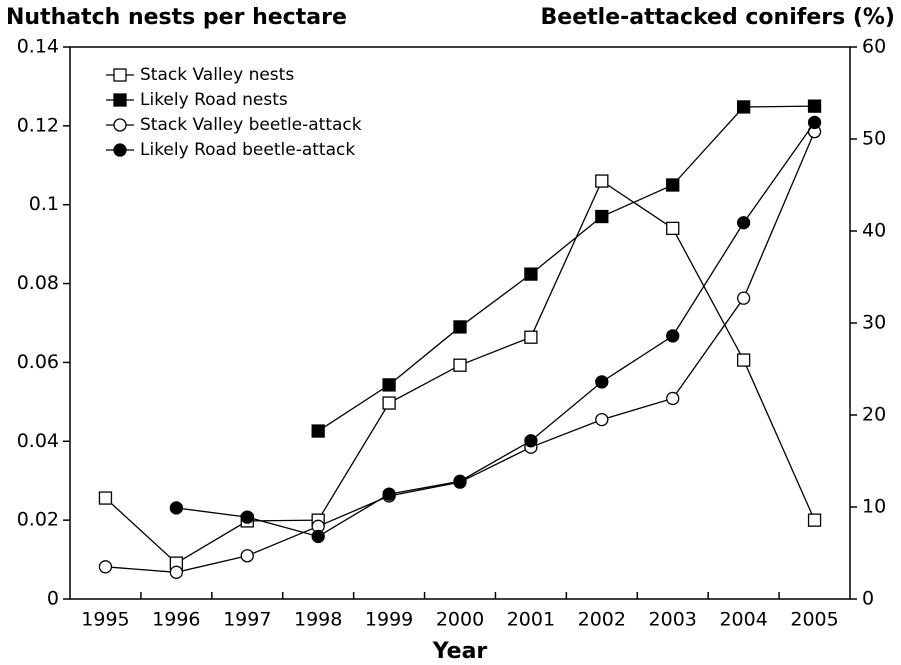  What do you see at coordinates (874, 415) in the screenshot?
I see `y2-tick-label: 20` at bounding box center [874, 415].